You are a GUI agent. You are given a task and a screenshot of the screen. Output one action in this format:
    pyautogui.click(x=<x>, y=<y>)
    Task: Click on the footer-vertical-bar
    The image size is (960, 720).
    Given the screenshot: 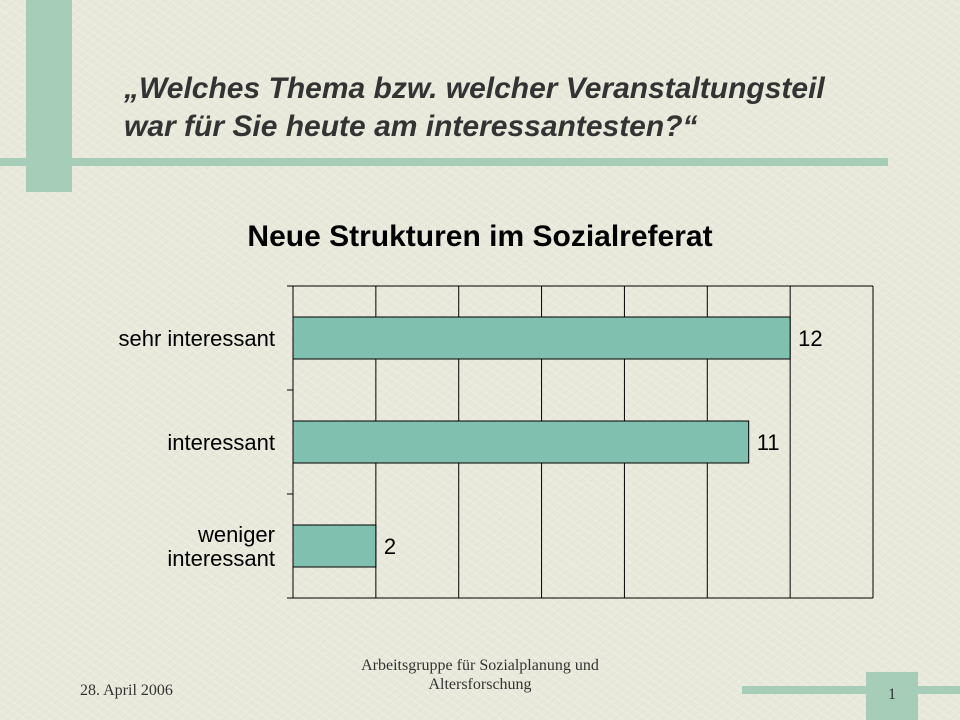 What is the action you would take?
    pyautogui.click(x=892, y=696)
    